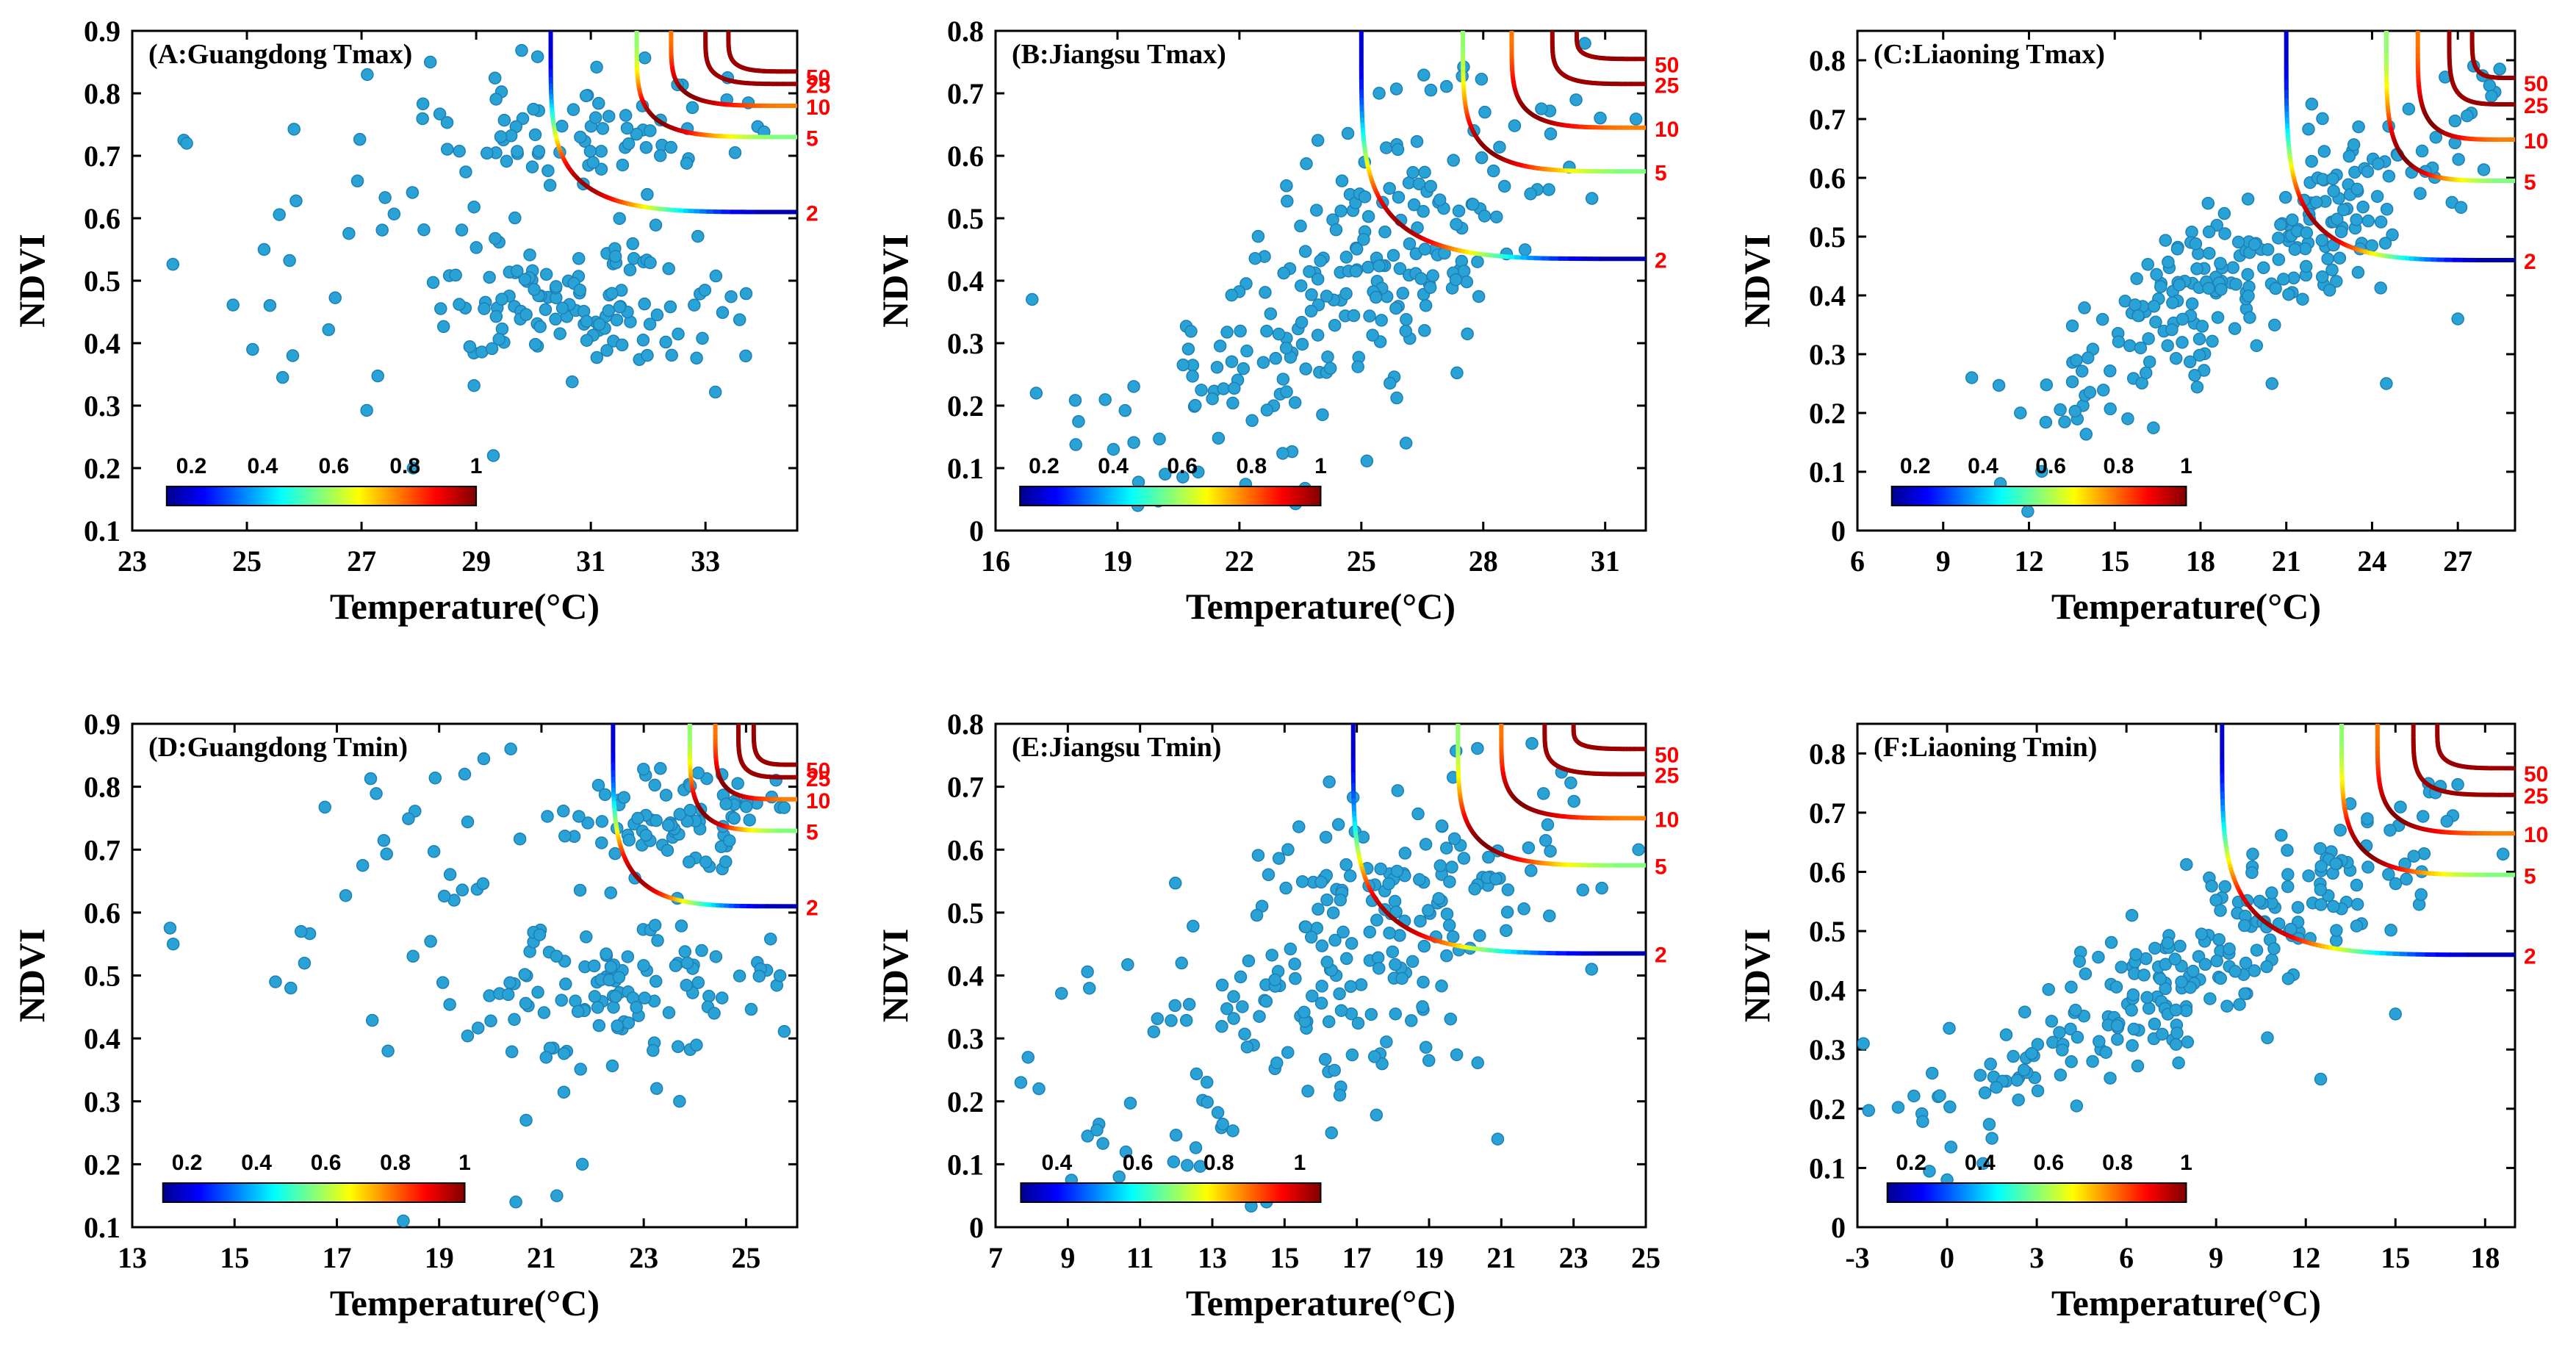 Image resolution: width=2576 pixels, height=1369 pixels. Describe the element at coordinates (1329, 975) in the screenshot. I see `scatter-points` at that location.